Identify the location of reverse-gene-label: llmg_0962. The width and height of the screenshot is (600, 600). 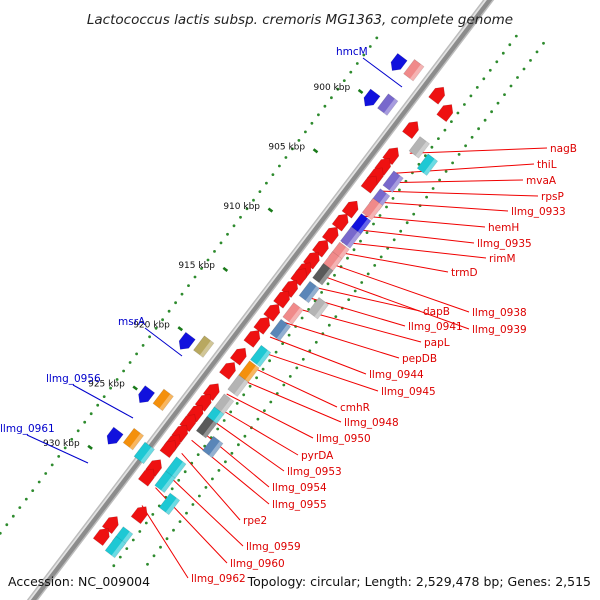
(218, 579).